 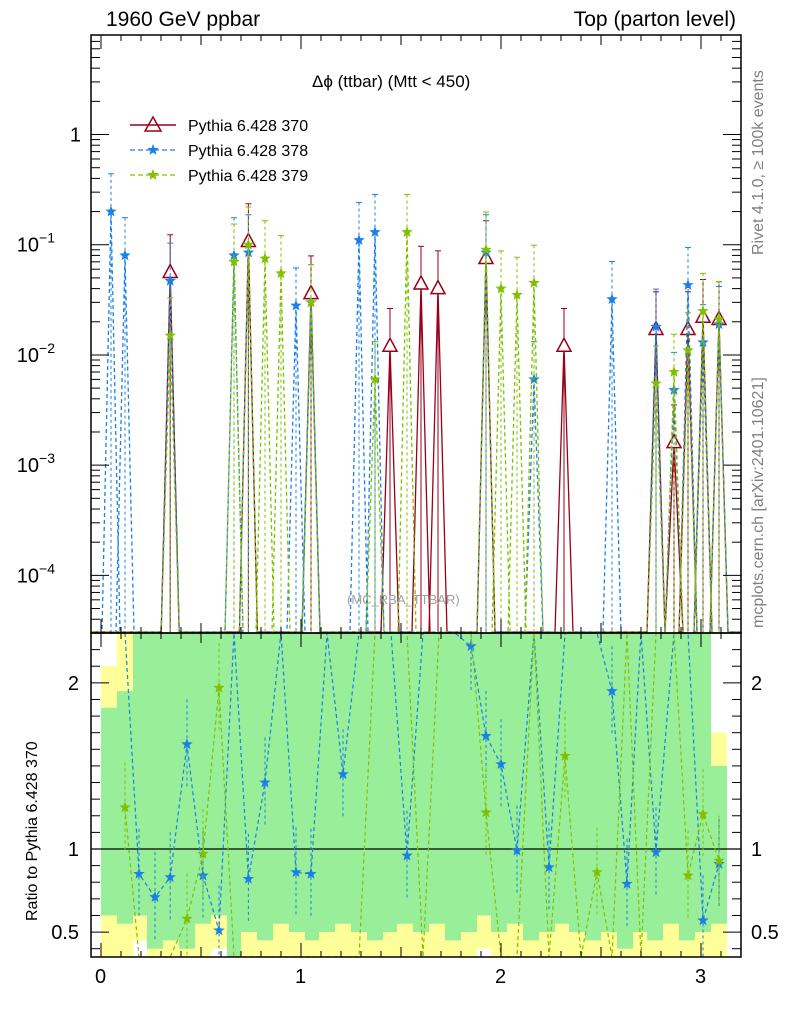 What do you see at coordinates (403, 599) in the screenshot?
I see `analysis-watermark: (MC_RBA_TTBAR)` at bounding box center [403, 599].